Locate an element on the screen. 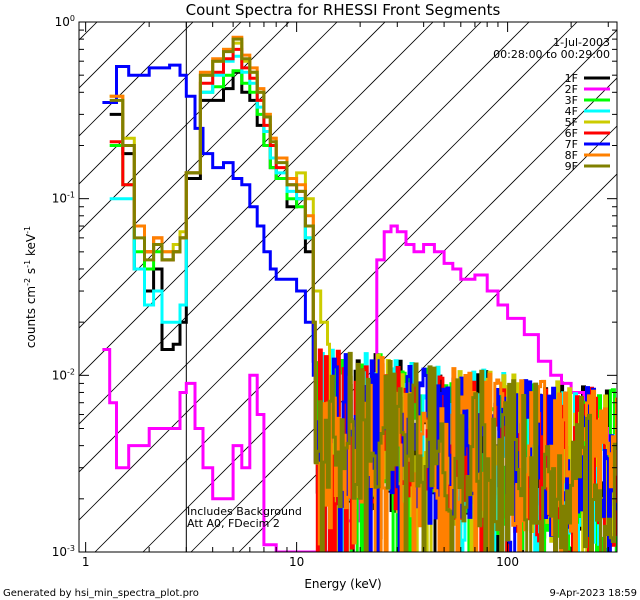 The image size is (640, 600). date-label: 1-Jul-2003 is located at coordinates (581, 42).